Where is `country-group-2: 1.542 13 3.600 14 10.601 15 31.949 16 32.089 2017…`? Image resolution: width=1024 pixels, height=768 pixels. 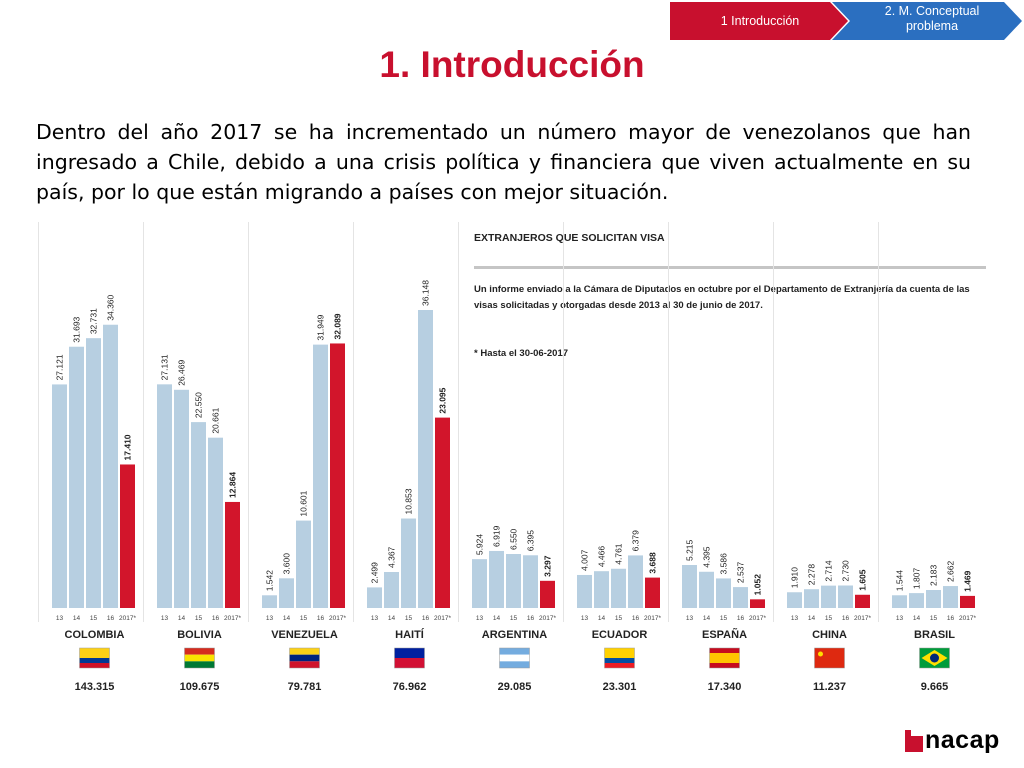
country-group-2: 1.542 13 3.600 14 10.601 15 31.949 16 32.089 2017… is located at coordinates (297, 457).